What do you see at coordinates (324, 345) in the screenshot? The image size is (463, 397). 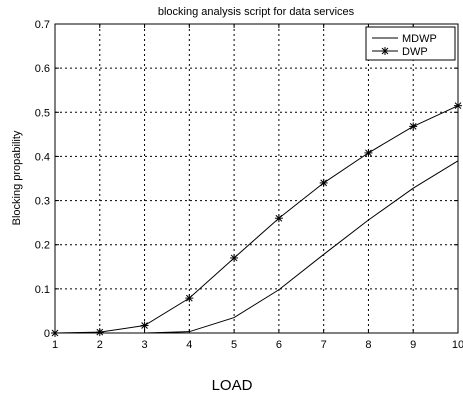 I see `x-tick-label: 7` at bounding box center [324, 345].